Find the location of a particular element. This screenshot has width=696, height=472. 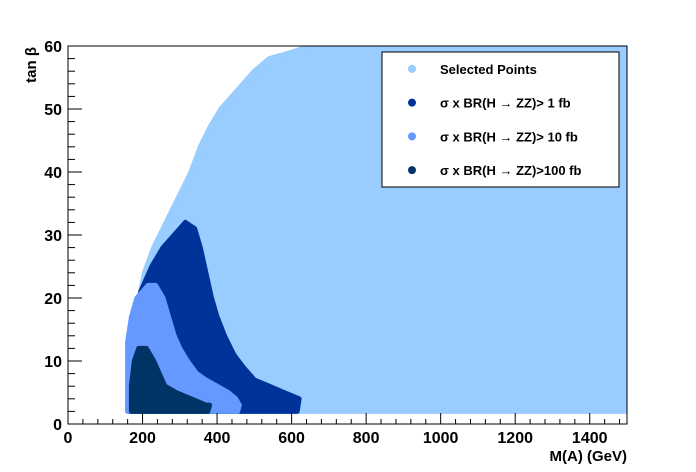

y-tick-label: 50 is located at coordinates (53, 110).